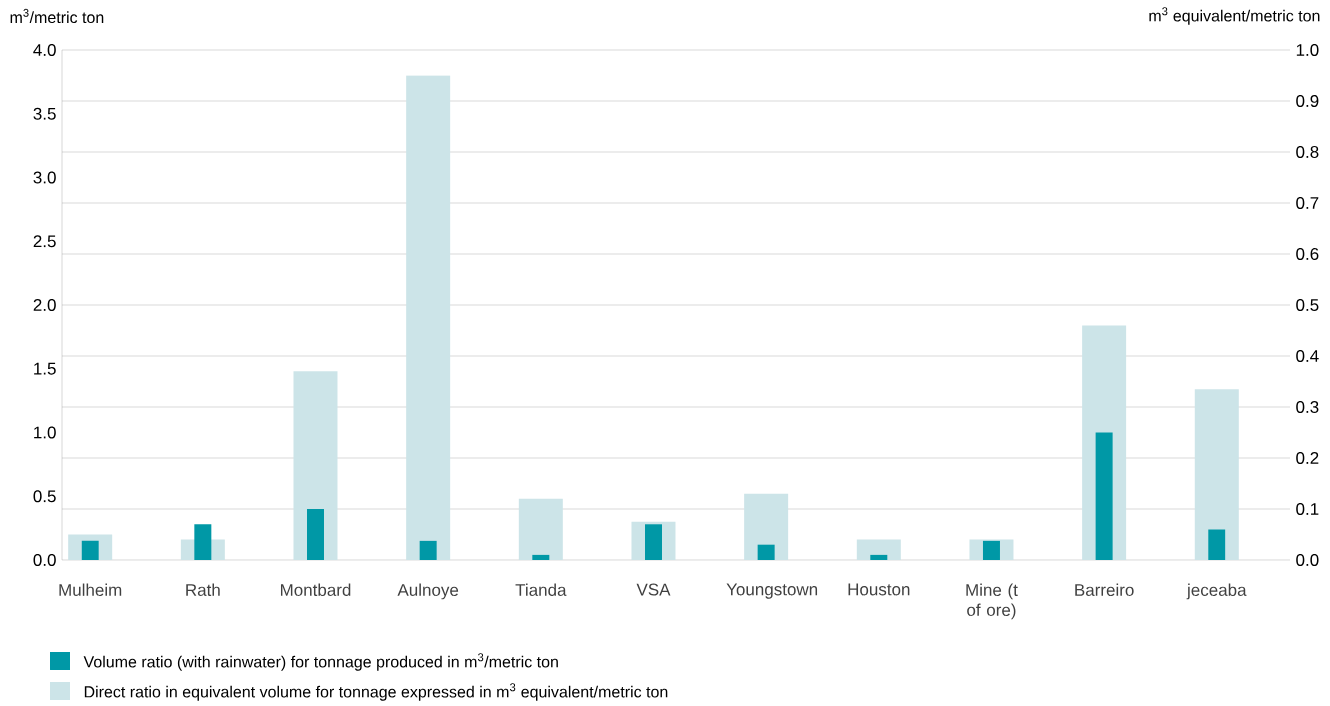  I want to click on x-tick-label: Youngstown, so click(772, 591).